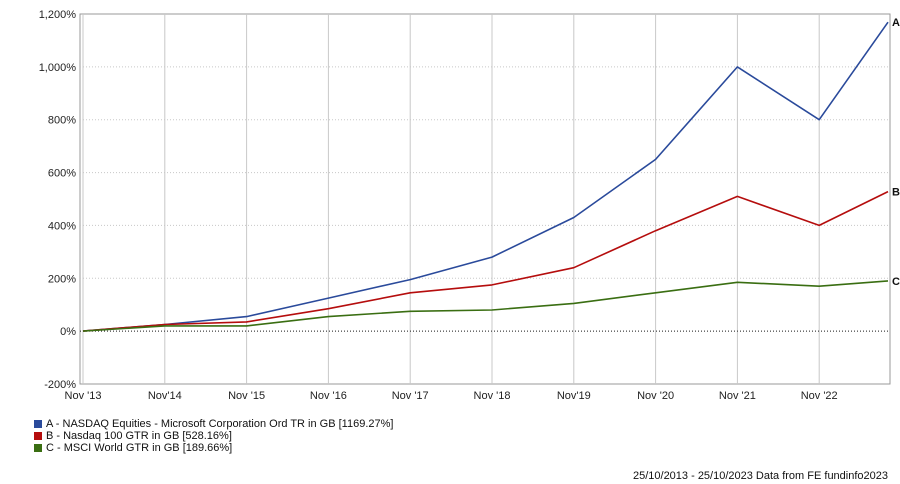  What do you see at coordinates (139, 448) in the screenshot?
I see `legend-label-c: C - MSCI World GTR in GB [189.66%]` at bounding box center [139, 448].